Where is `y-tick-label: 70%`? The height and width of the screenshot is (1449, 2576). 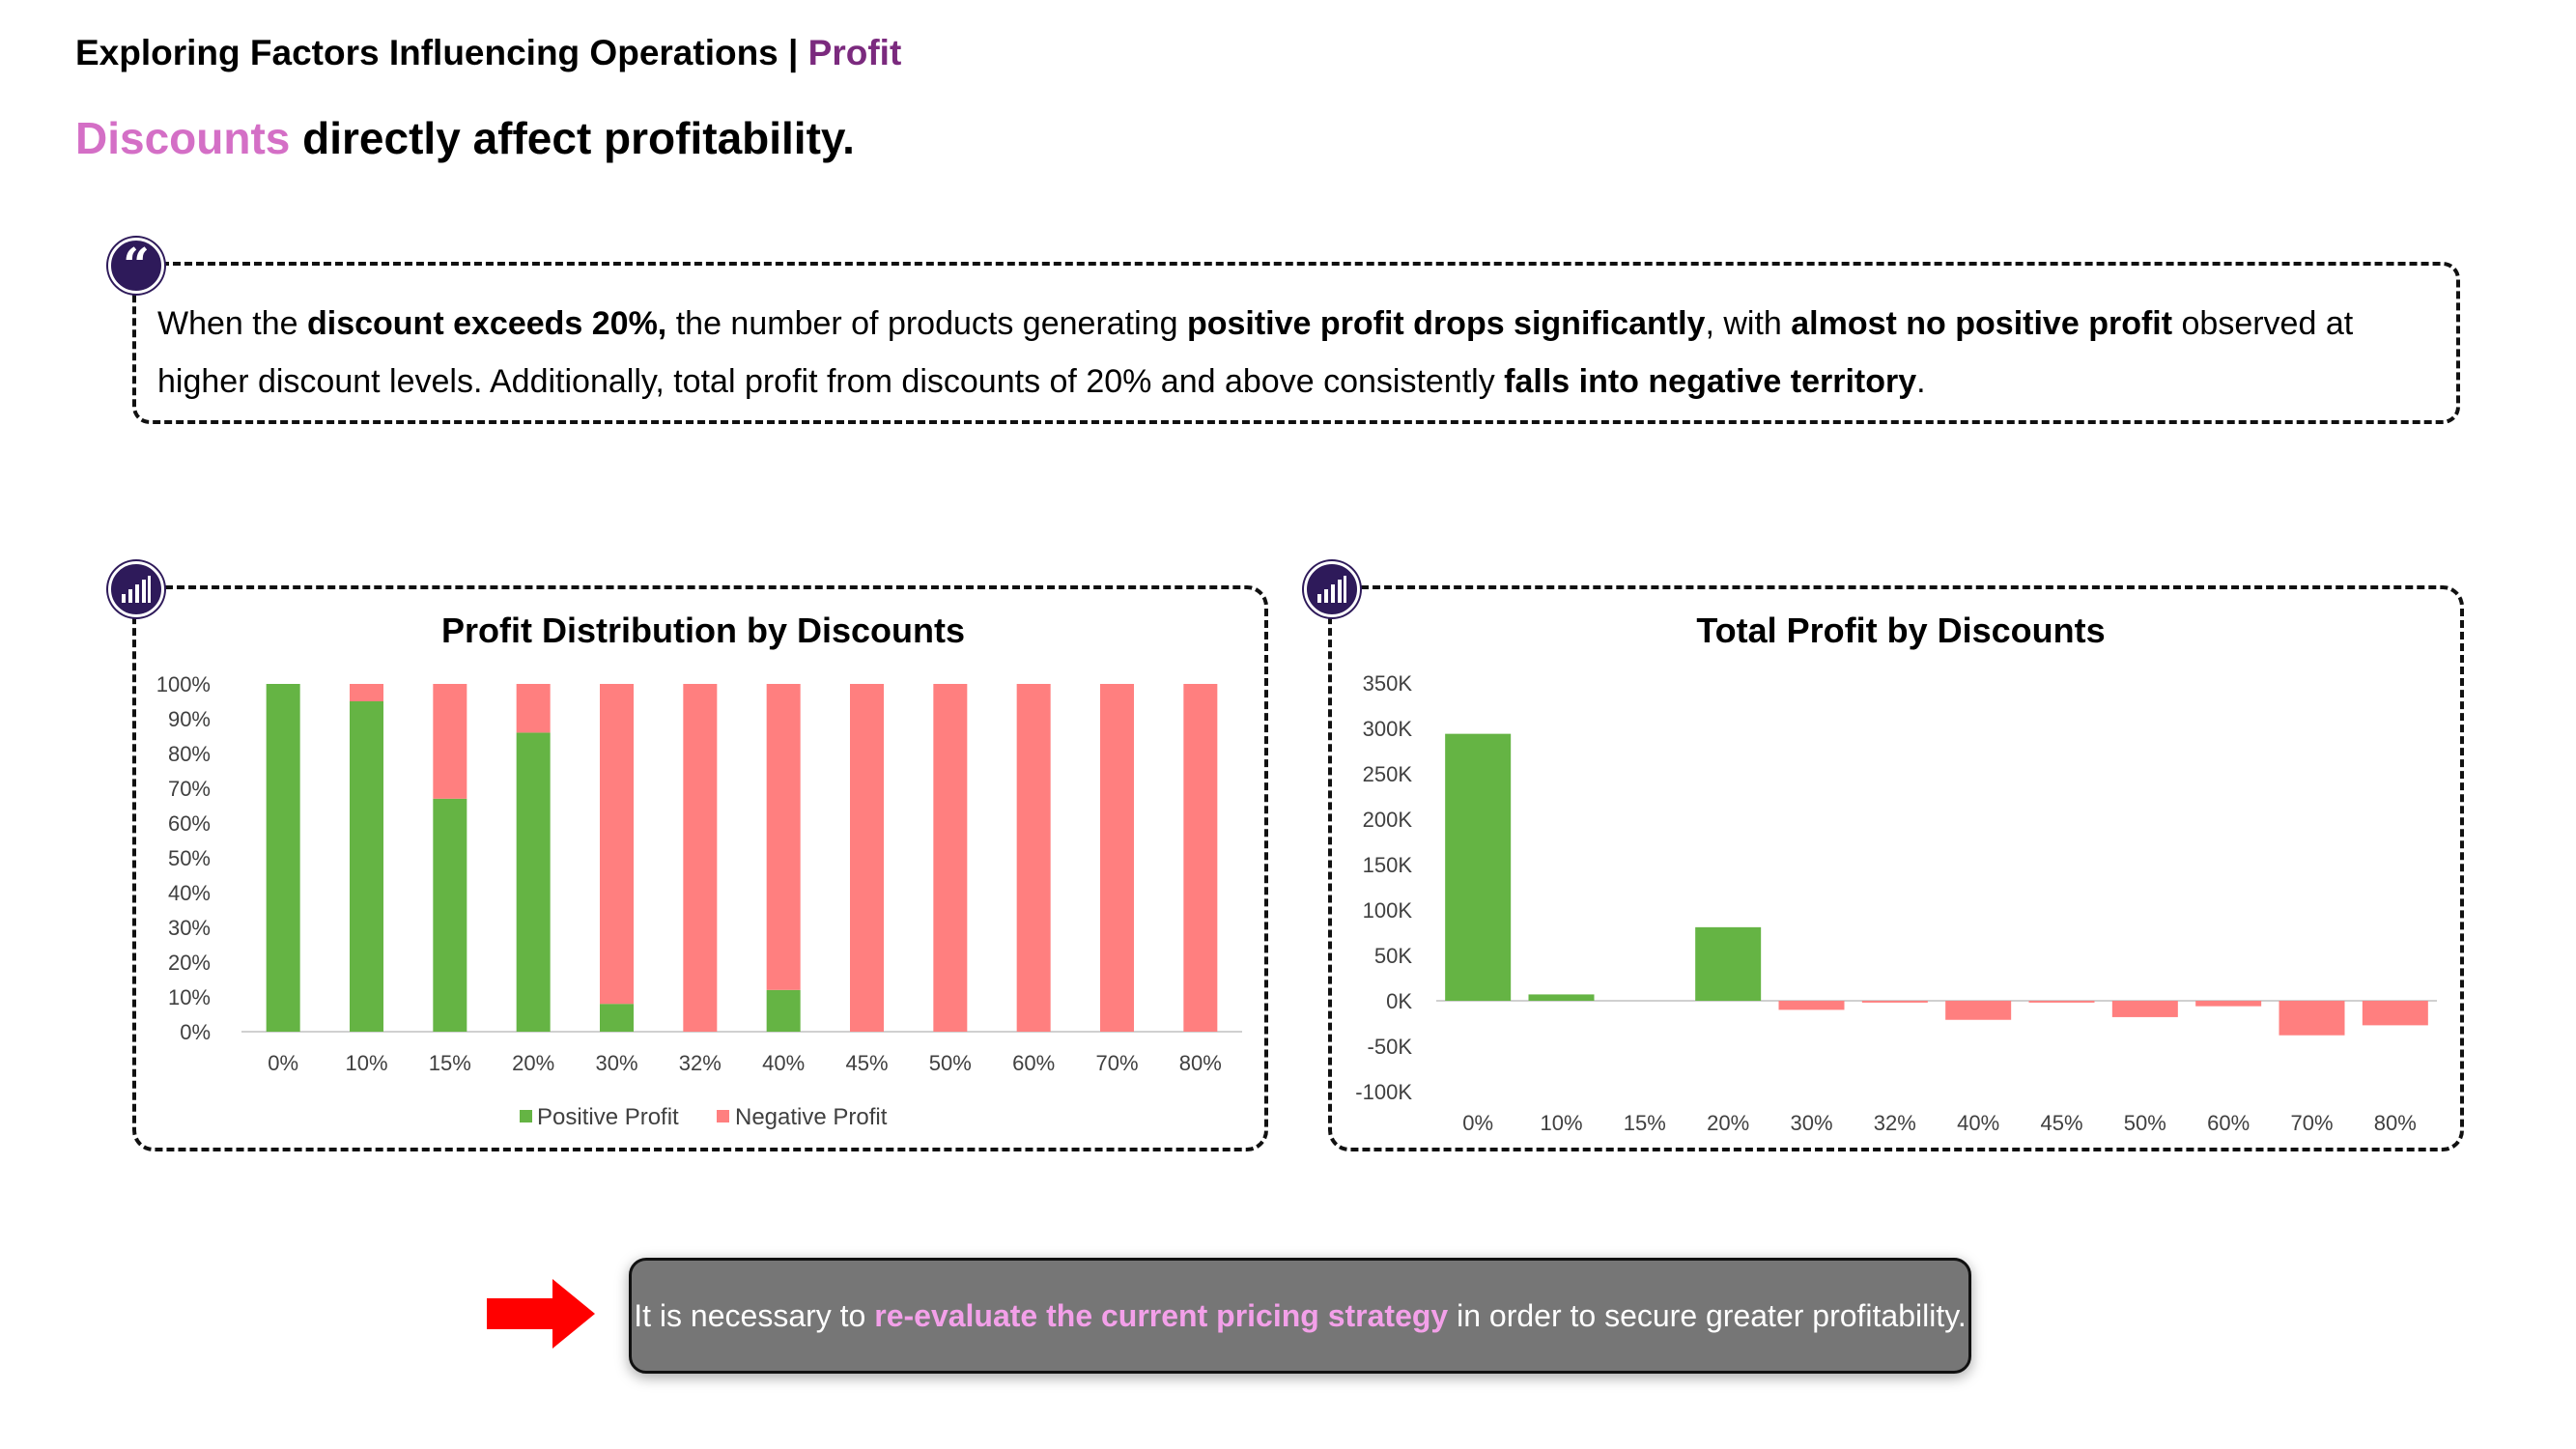
y-tick-label: 70% is located at coordinates (189, 789).